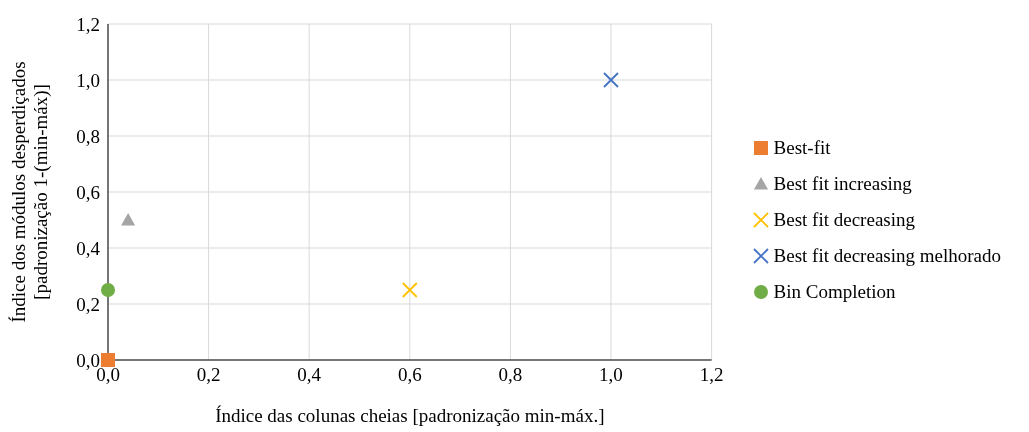 The image size is (1029, 432). Describe the element at coordinates (611, 375) in the screenshot. I see `x-tick-label: 1,0` at that location.